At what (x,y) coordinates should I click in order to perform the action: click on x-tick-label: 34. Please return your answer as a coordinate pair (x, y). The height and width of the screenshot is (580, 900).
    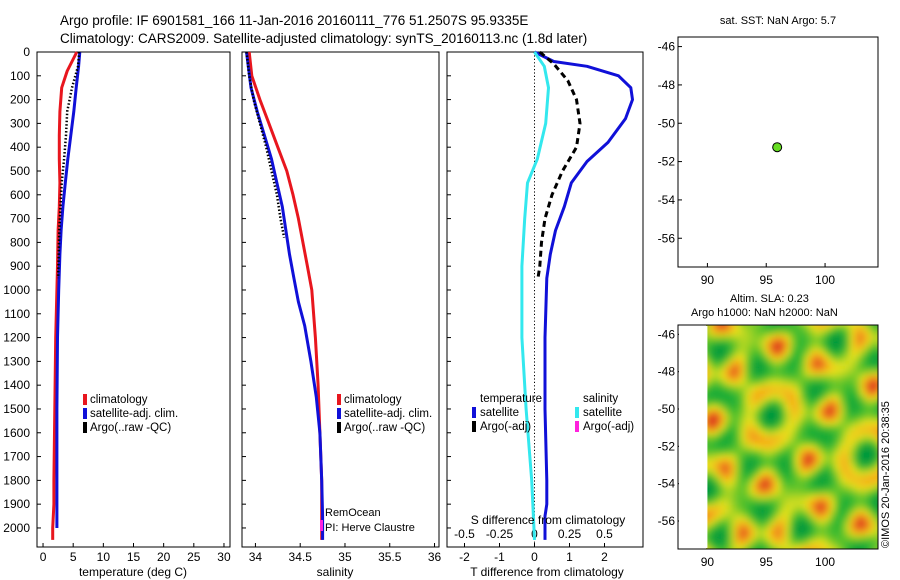
    Looking at the image, I should click on (256, 557).